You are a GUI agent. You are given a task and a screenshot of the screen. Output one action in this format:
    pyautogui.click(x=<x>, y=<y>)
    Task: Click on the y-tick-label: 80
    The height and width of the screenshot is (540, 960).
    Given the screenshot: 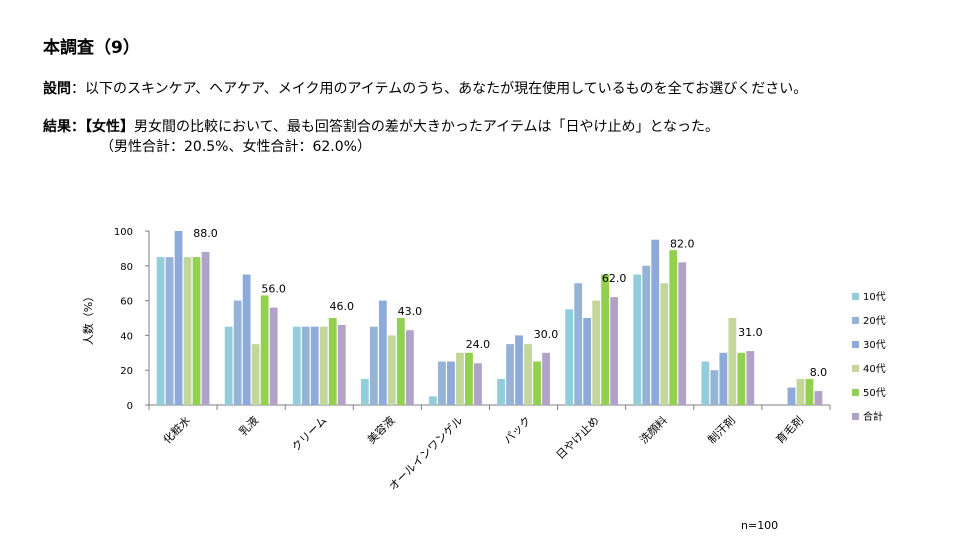 What is the action you would take?
    pyautogui.click(x=126, y=267)
    